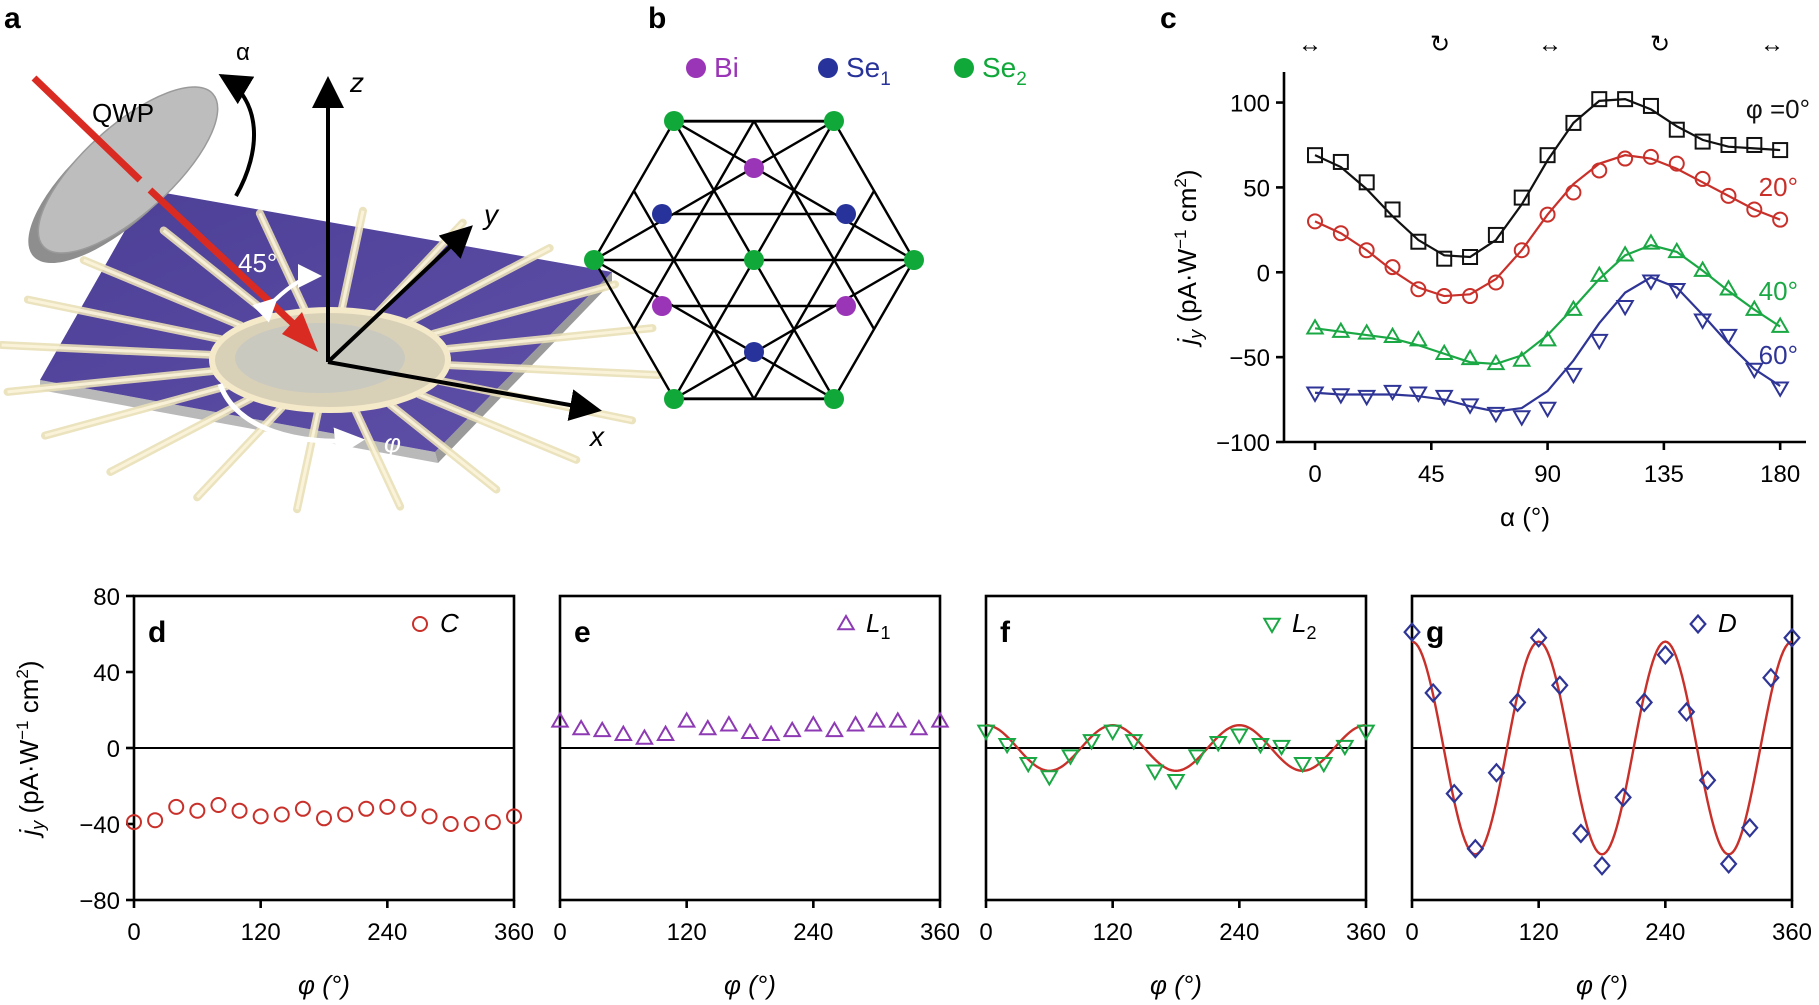 This screenshot has height=1005, width=1819. What do you see at coordinates (1431, 474) in the screenshot?
I see `x-tick-label: 45` at bounding box center [1431, 474].